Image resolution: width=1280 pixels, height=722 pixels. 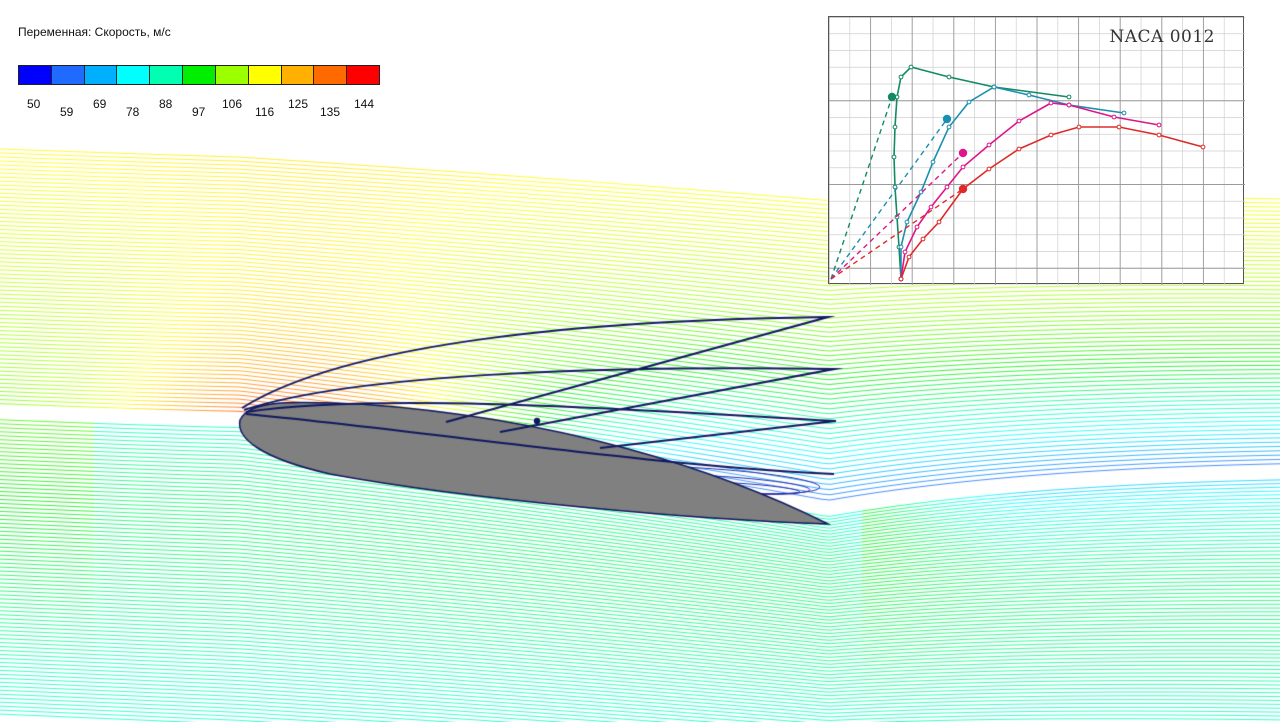 I want to click on legend-tick: 125, so click(x=298, y=104).